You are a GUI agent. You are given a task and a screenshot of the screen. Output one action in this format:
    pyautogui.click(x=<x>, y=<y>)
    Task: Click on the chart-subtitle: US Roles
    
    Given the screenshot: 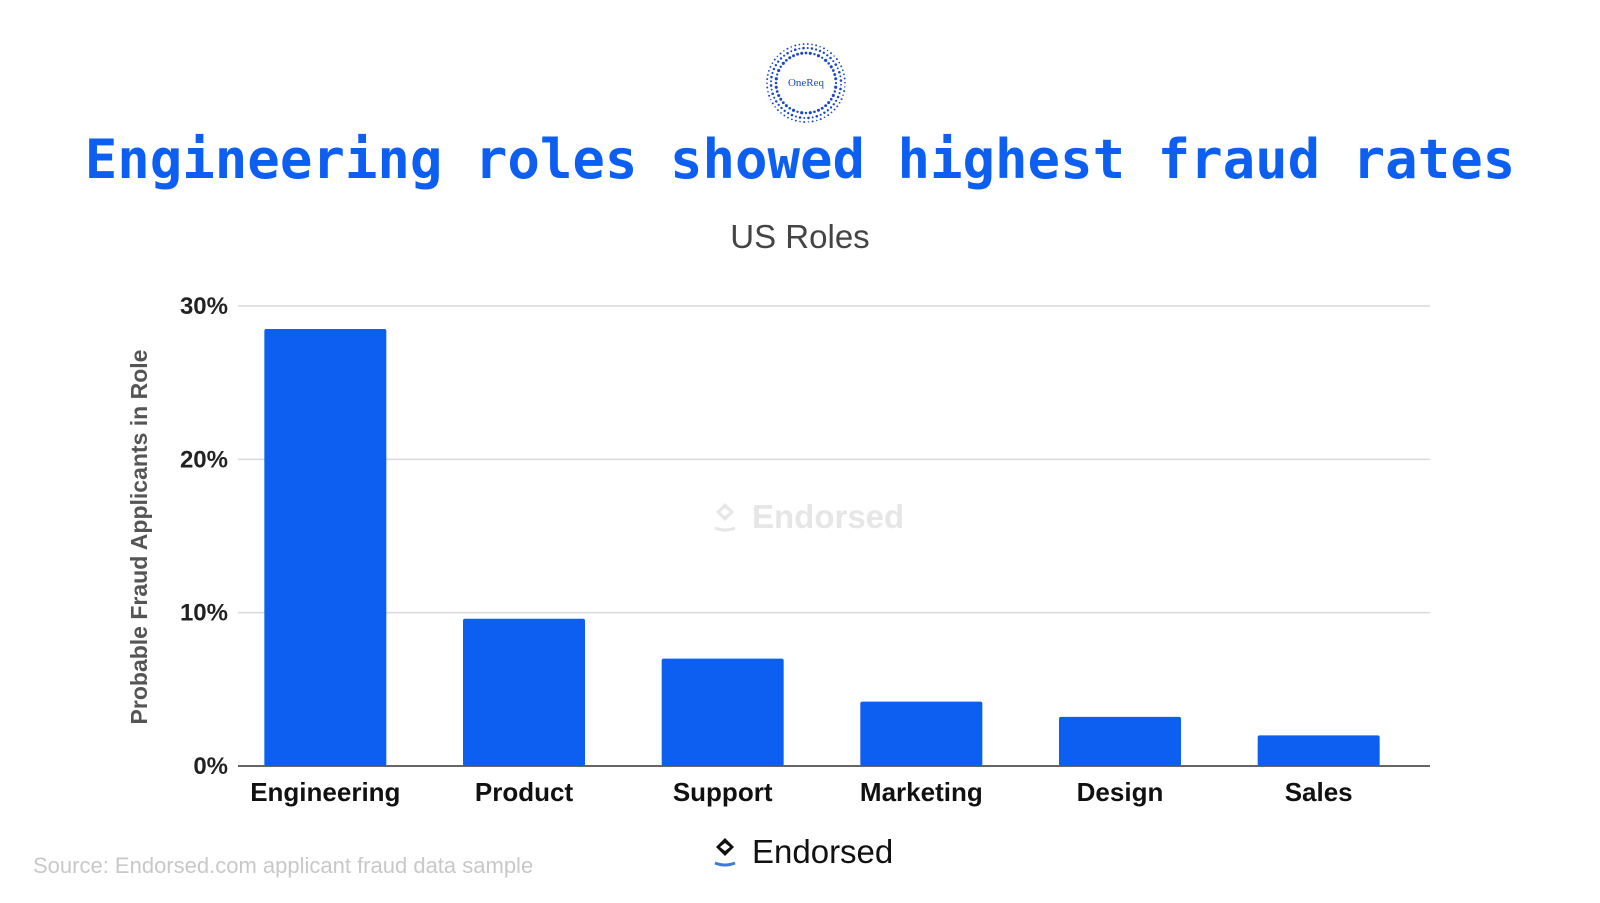 What is the action you would take?
    pyautogui.click(x=800, y=236)
    